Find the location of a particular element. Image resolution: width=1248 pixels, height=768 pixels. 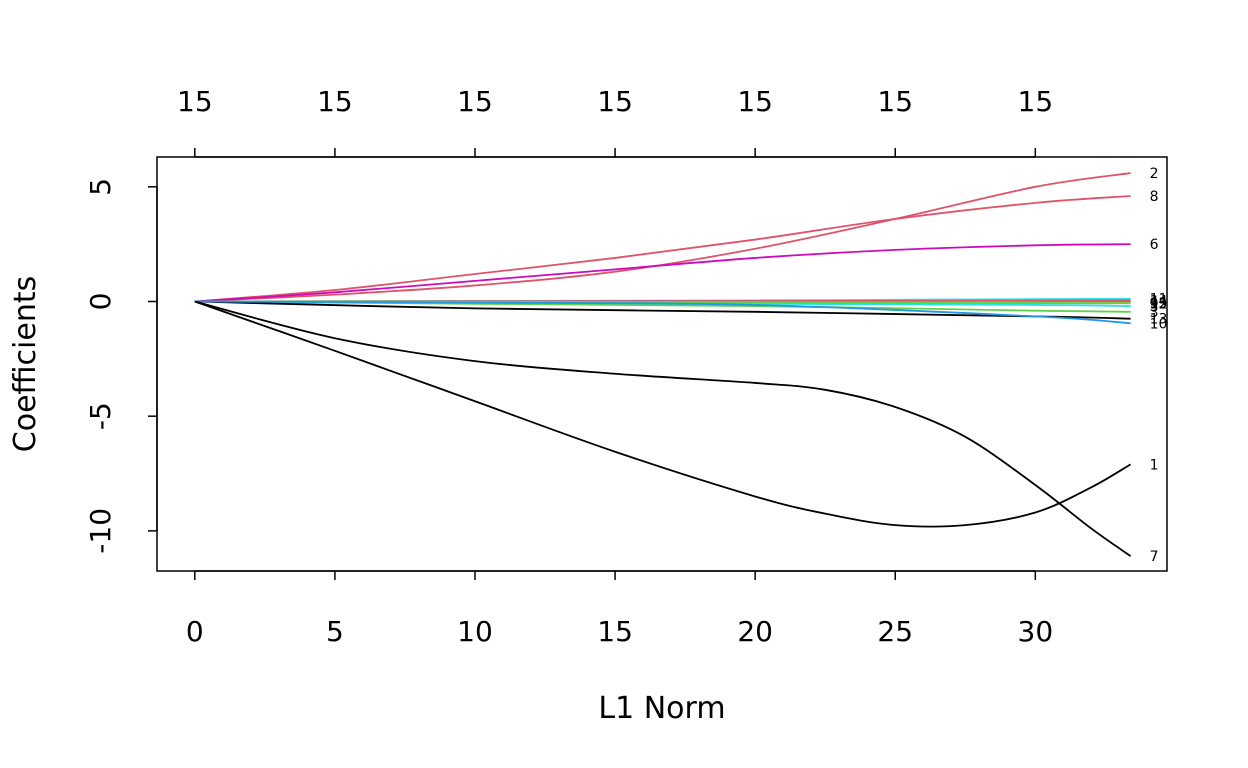

series-end-label: 5 is located at coordinates (1154, 307).